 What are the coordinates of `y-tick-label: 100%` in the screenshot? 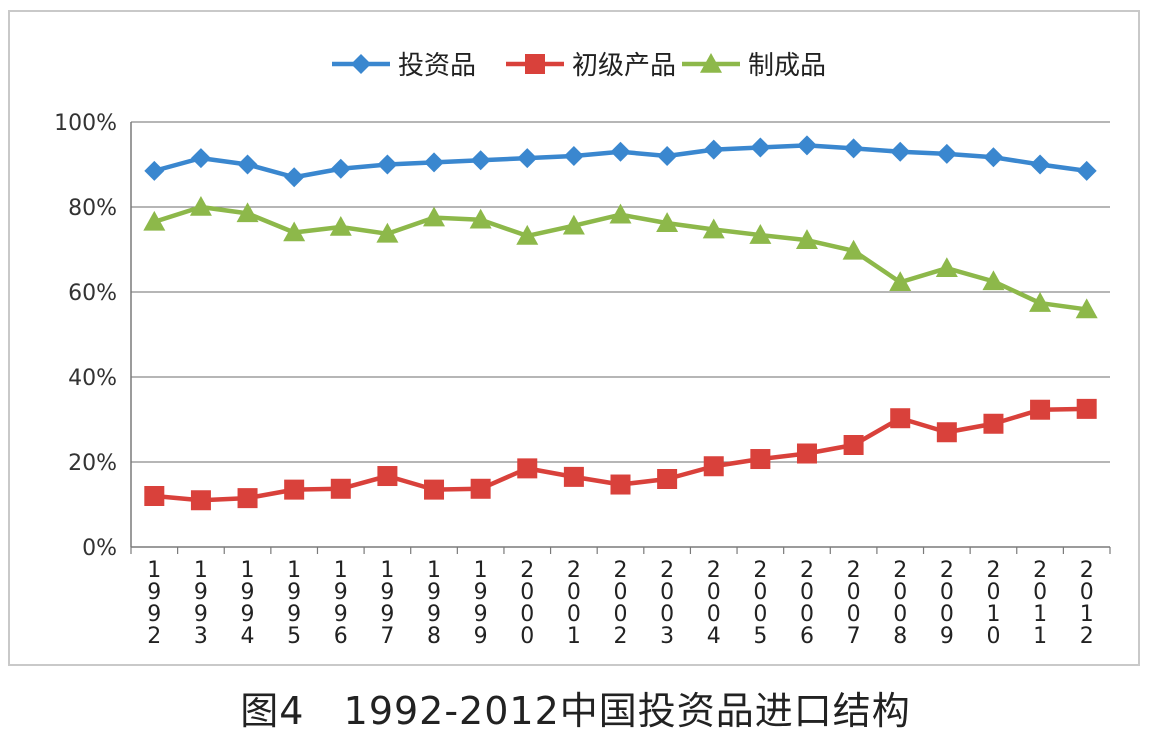 It's located at (85, 123).